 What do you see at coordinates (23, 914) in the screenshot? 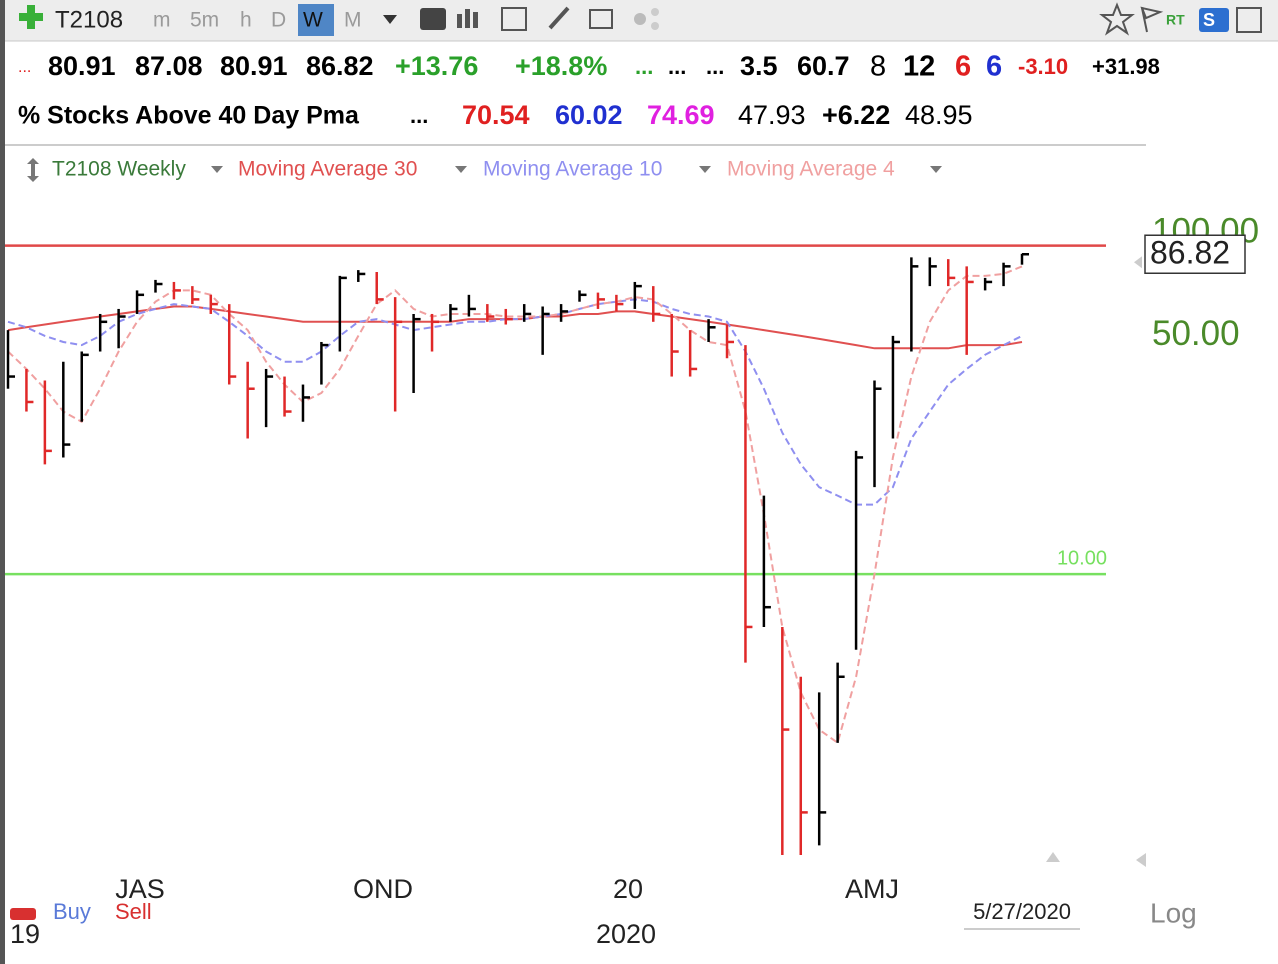
I see `buy-sell-icon` at bounding box center [23, 914].